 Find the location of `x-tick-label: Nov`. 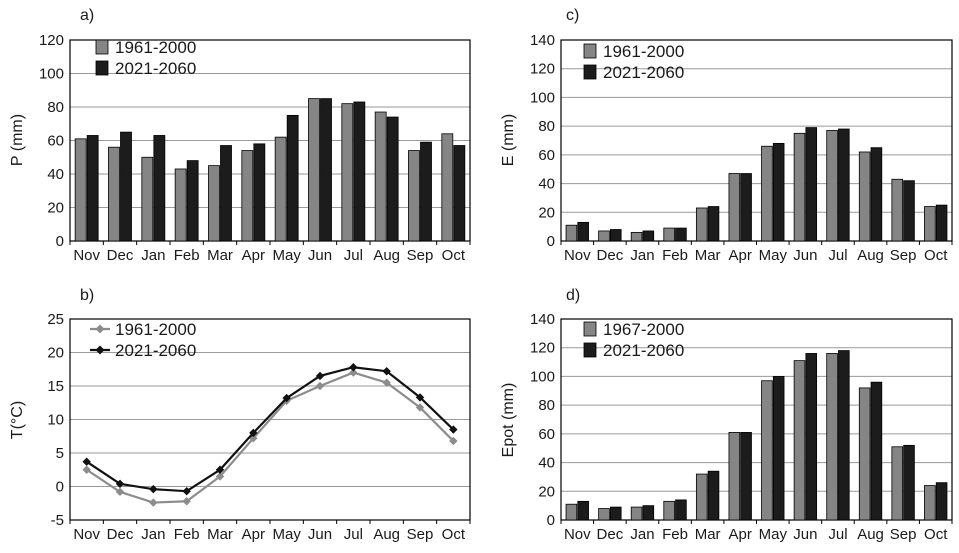

x-tick-label: Nov is located at coordinates (86, 534).